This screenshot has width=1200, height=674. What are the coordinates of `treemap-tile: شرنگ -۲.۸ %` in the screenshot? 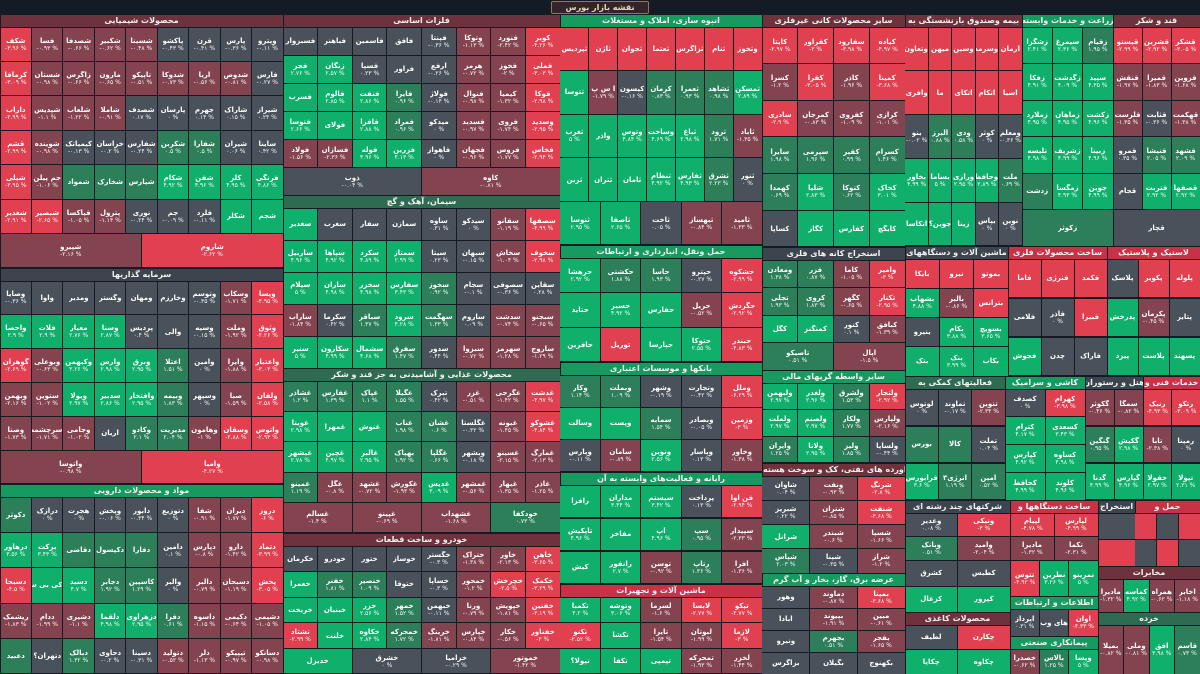 It's located at (881, 488).